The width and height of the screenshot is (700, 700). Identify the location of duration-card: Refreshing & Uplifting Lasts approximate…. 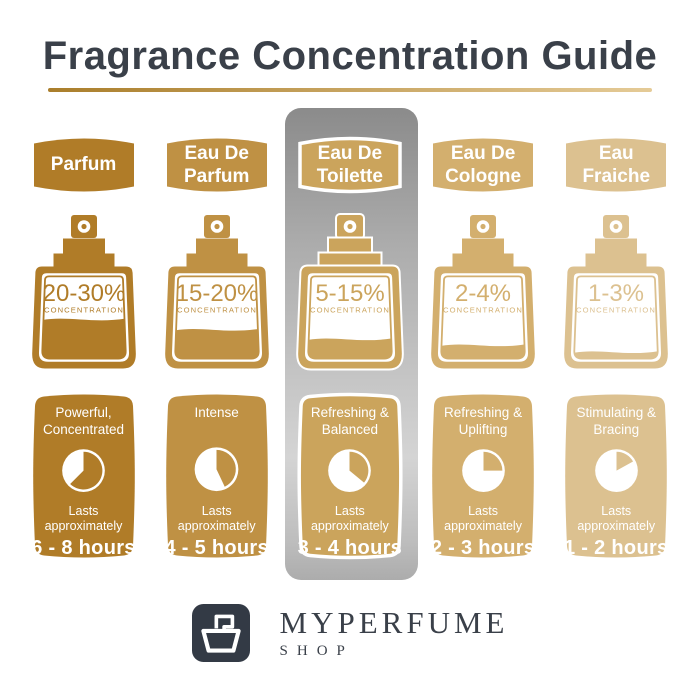
(483, 476).